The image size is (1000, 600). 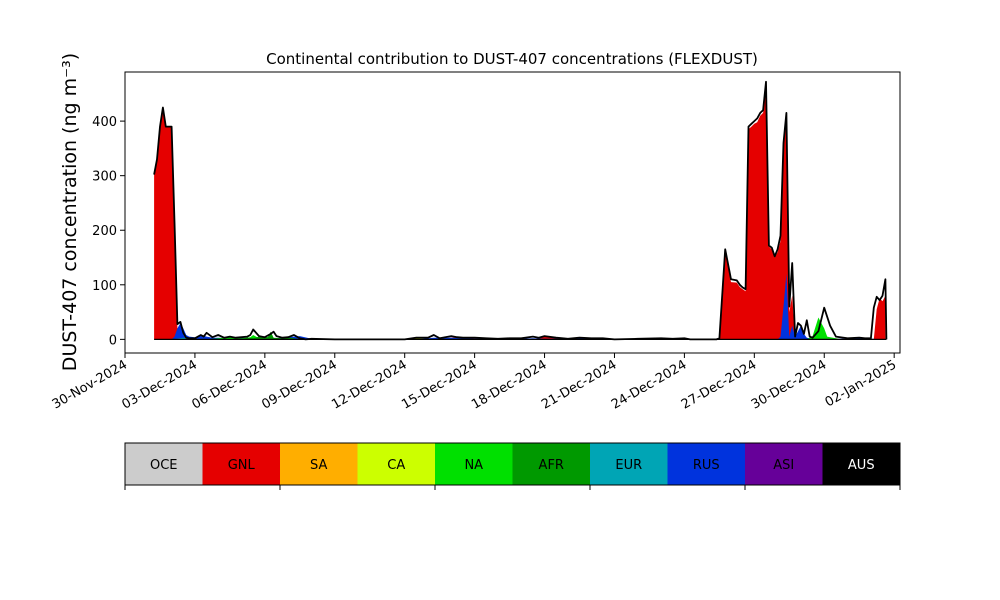 I want to click on legend: OCE GNL SA CA NA AFR EUR RUS ASI AUS, so click(x=512, y=466).